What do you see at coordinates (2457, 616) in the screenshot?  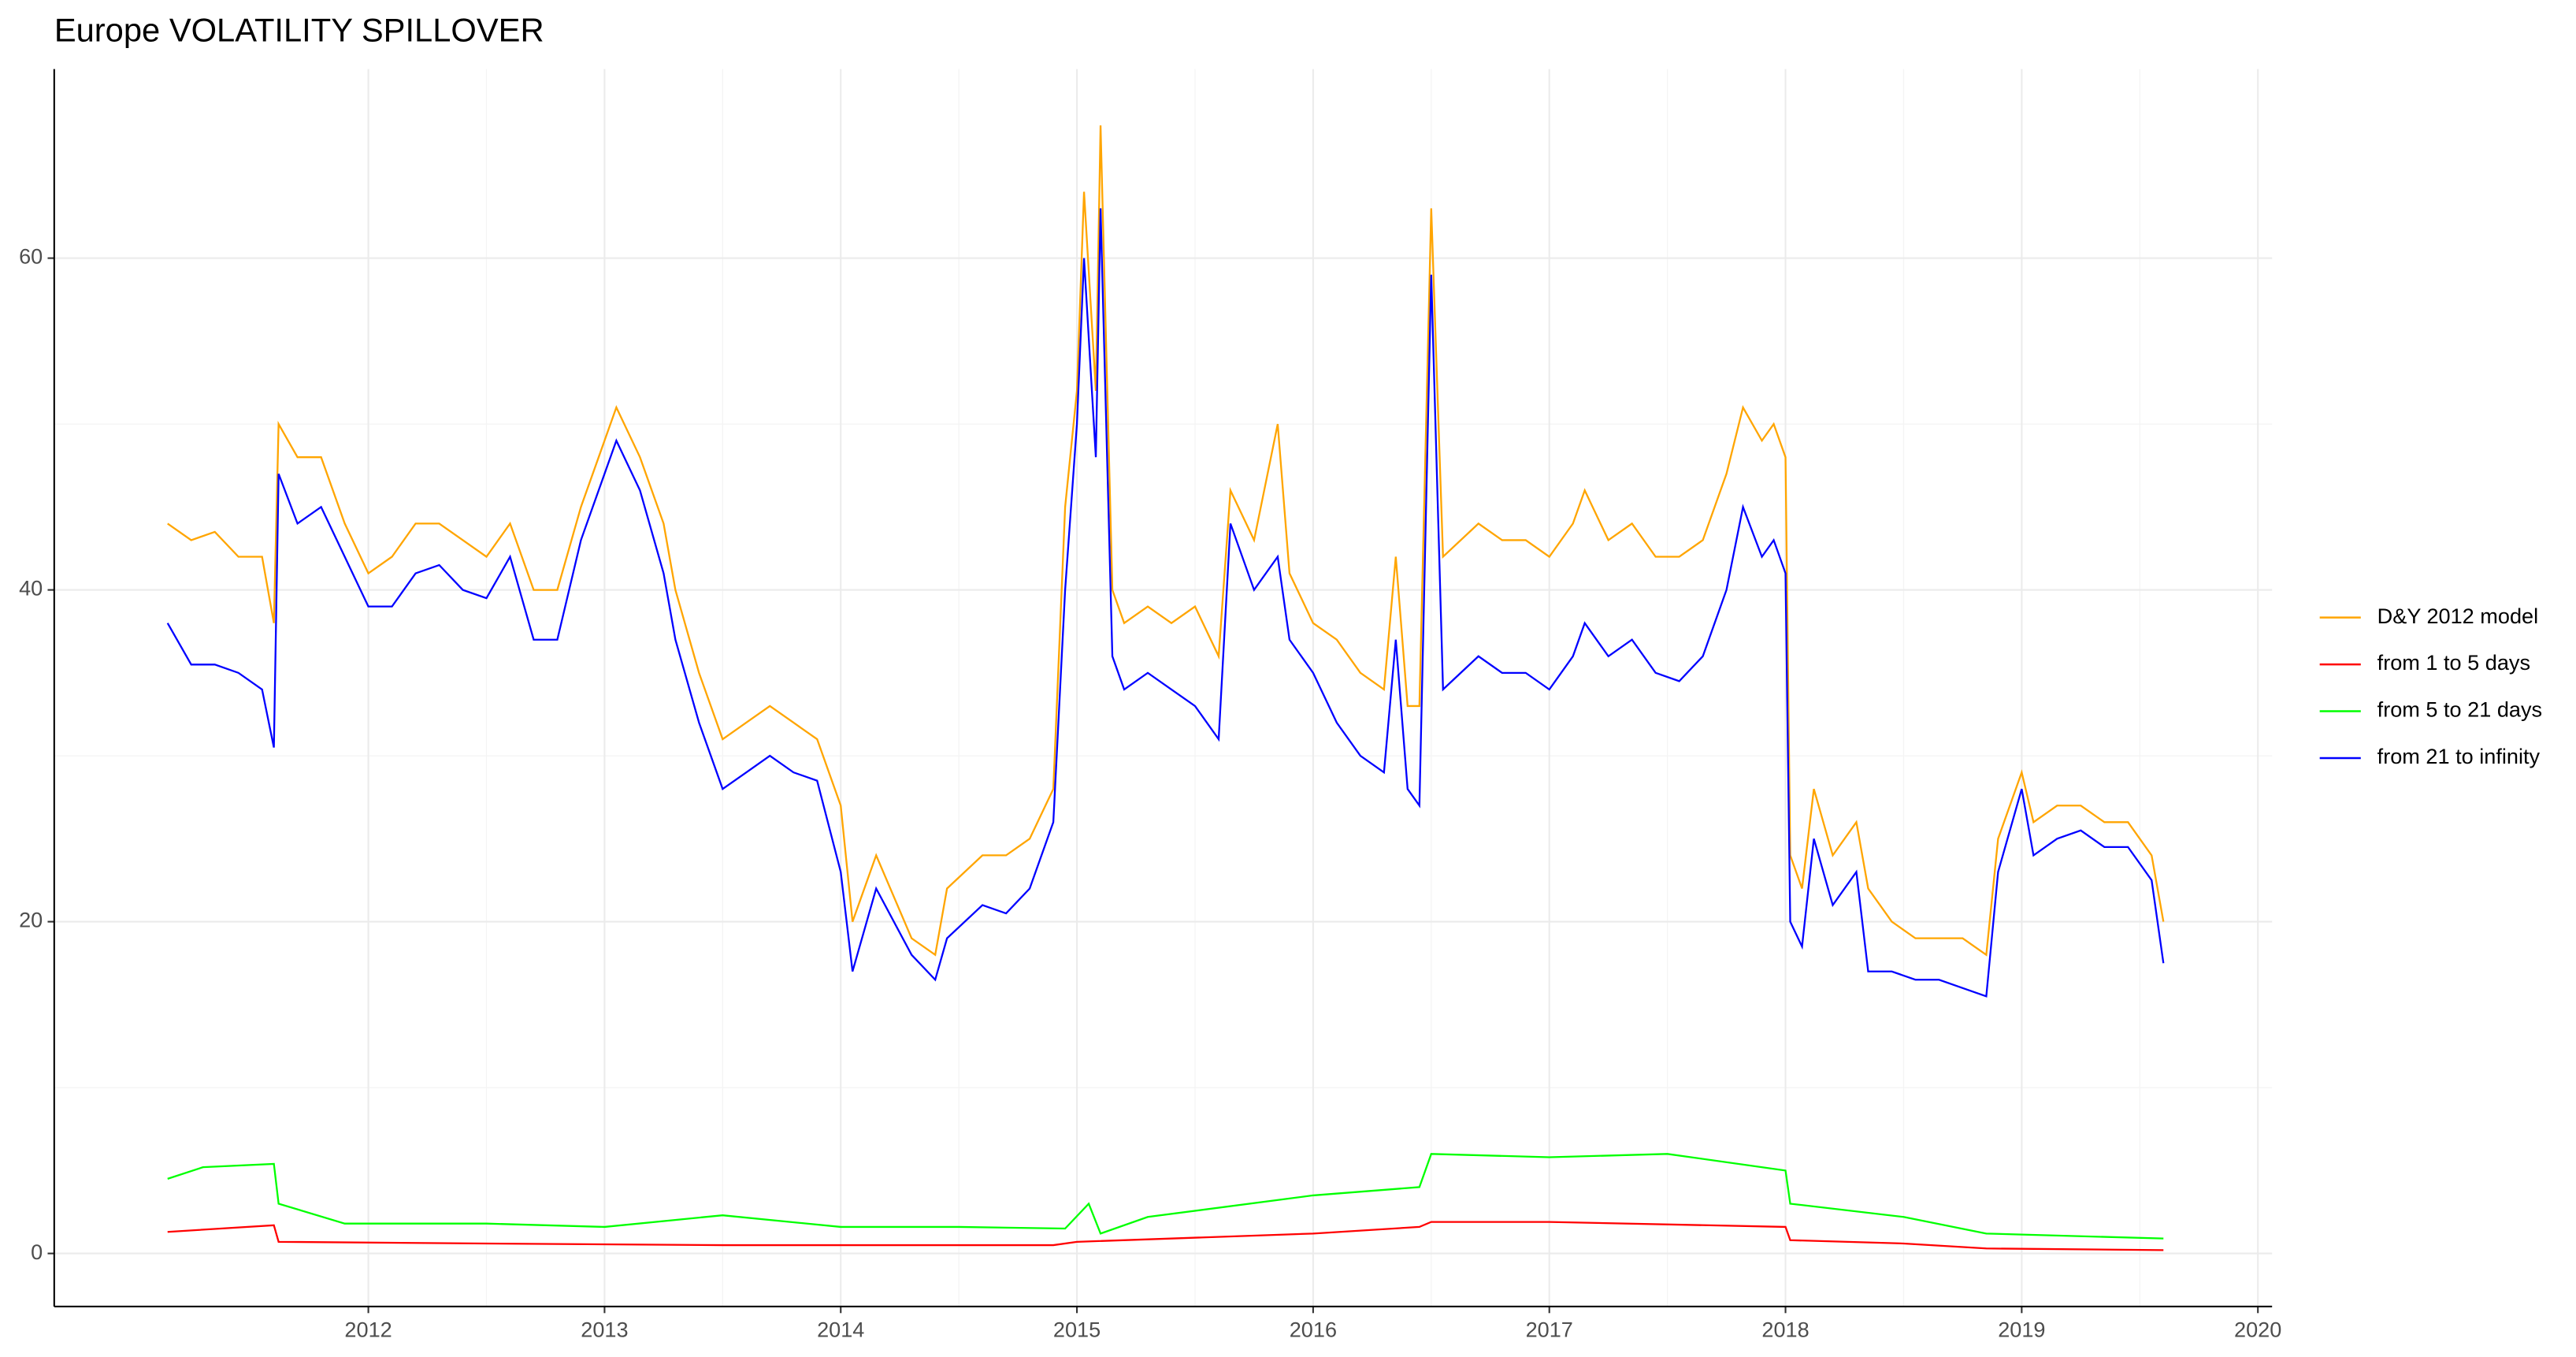 I see `legend-label: D&Y 2012 model` at bounding box center [2457, 616].